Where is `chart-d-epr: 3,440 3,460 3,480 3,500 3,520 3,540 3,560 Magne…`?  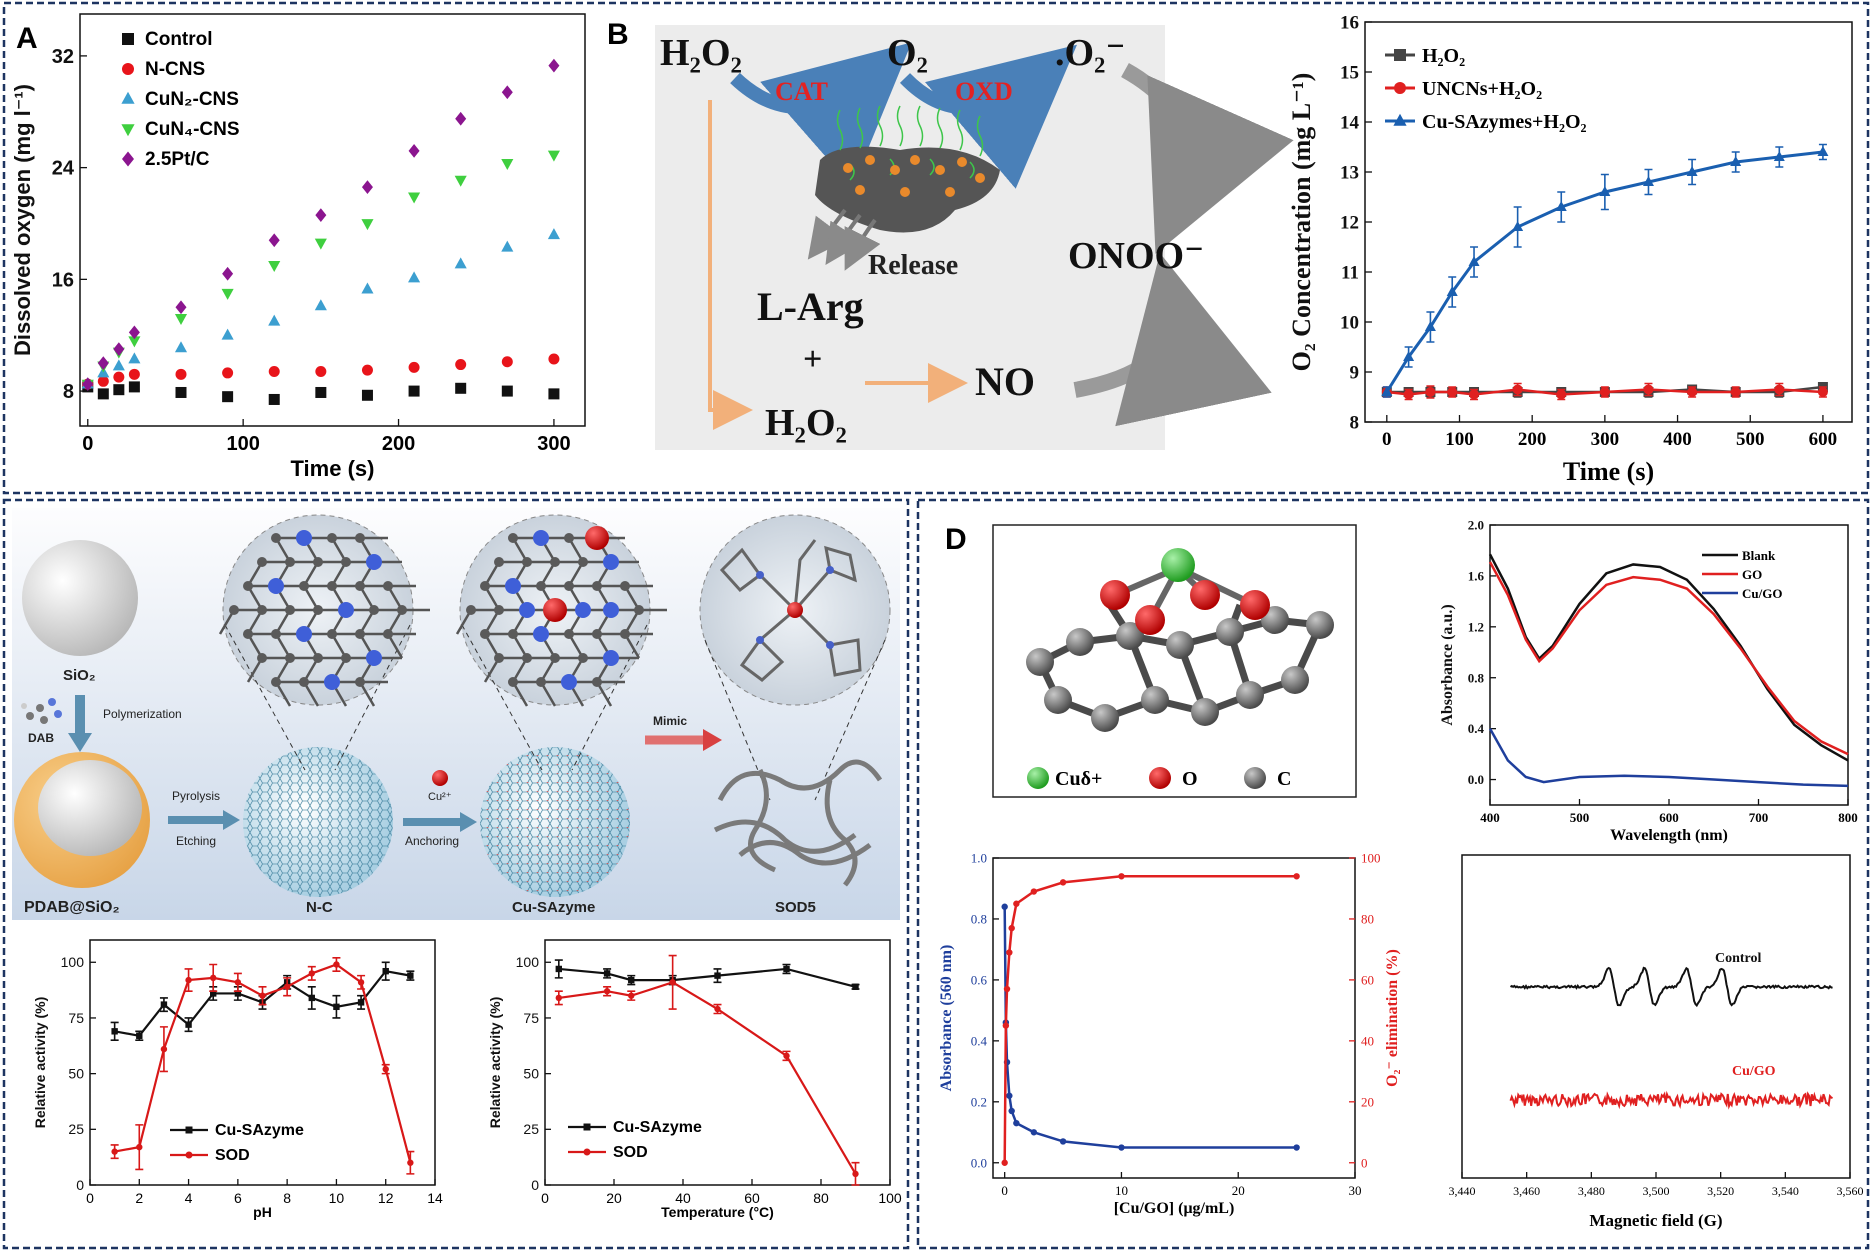 chart-d-epr: 3,440 3,460 3,480 3,500 3,520 3,540 3,560 Magne… is located at coordinates (1656, 1042).